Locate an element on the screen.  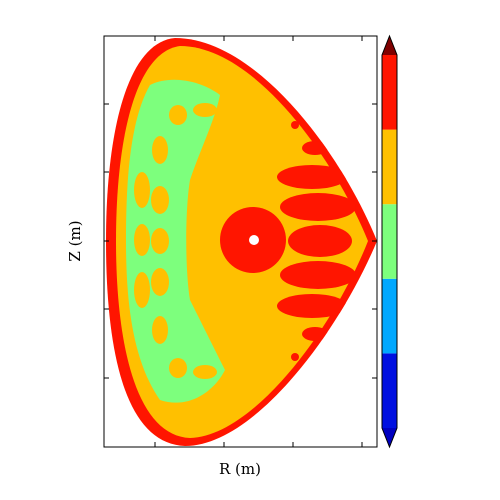
orange-holes is located at coordinates (175, 241).